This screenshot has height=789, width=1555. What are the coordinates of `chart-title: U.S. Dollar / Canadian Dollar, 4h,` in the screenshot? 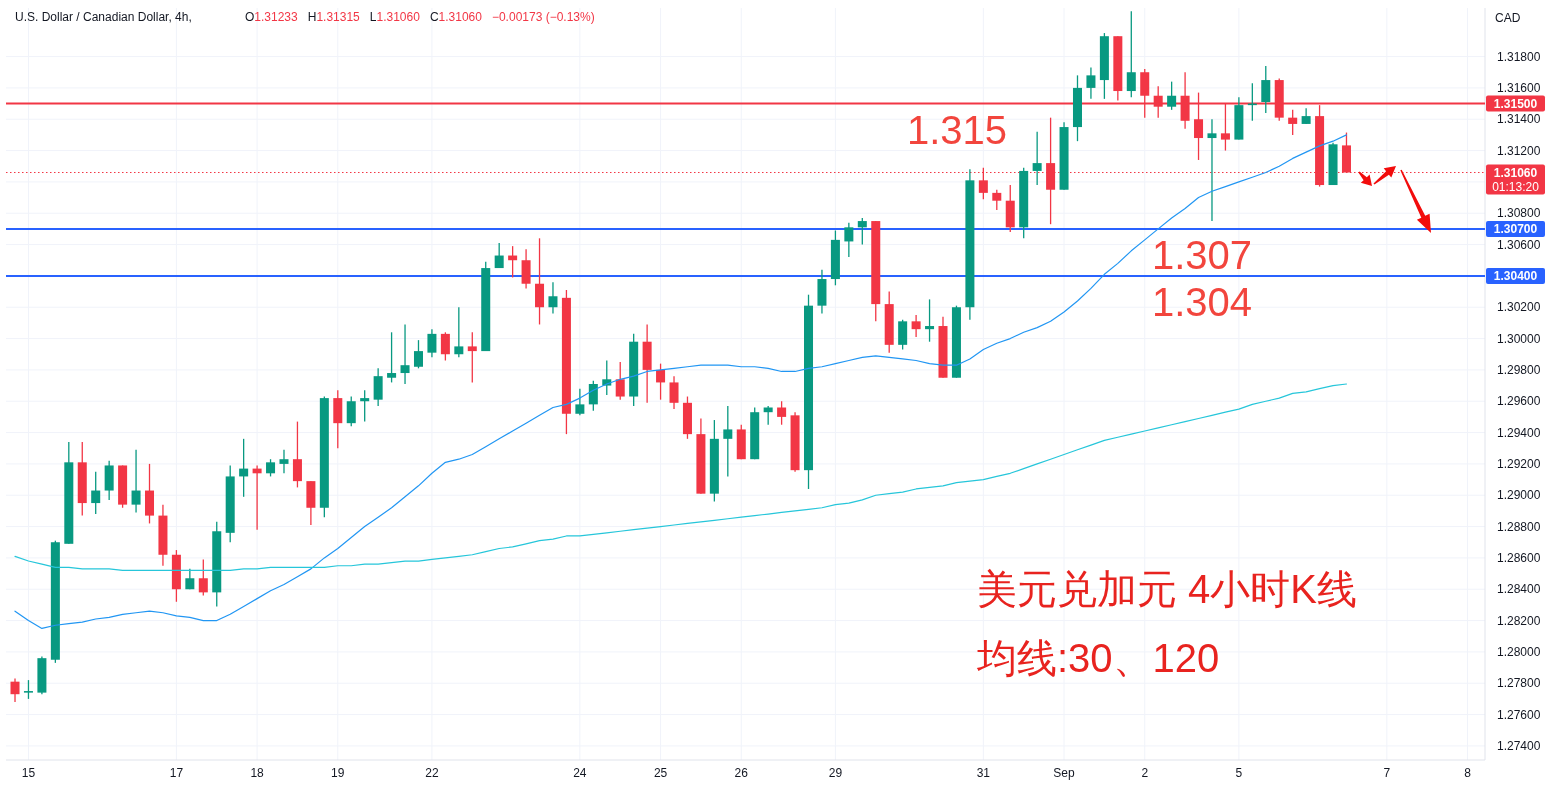 It's located at (103, 17).